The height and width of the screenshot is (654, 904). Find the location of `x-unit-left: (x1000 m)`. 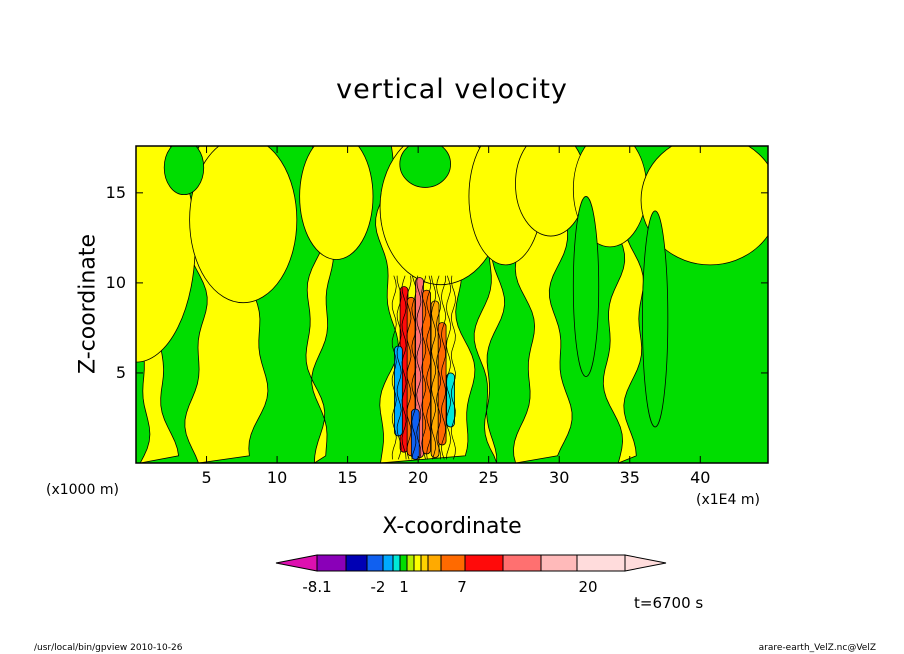

x-unit-left: (x1000 m) is located at coordinates (82, 490).